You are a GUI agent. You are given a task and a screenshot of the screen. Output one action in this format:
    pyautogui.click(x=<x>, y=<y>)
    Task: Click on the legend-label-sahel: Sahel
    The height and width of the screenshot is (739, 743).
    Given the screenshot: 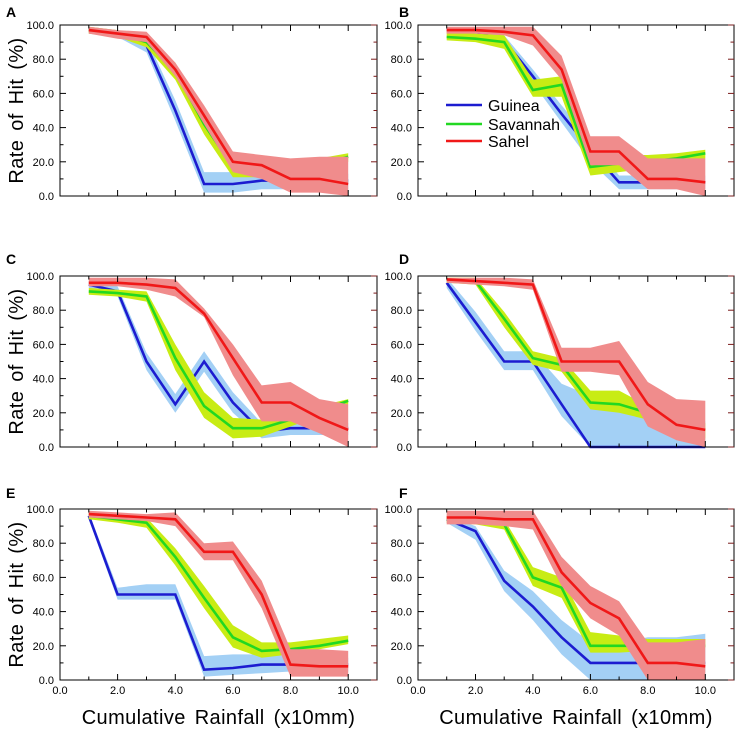 What is the action you would take?
    pyautogui.click(x=508, y=142)
    